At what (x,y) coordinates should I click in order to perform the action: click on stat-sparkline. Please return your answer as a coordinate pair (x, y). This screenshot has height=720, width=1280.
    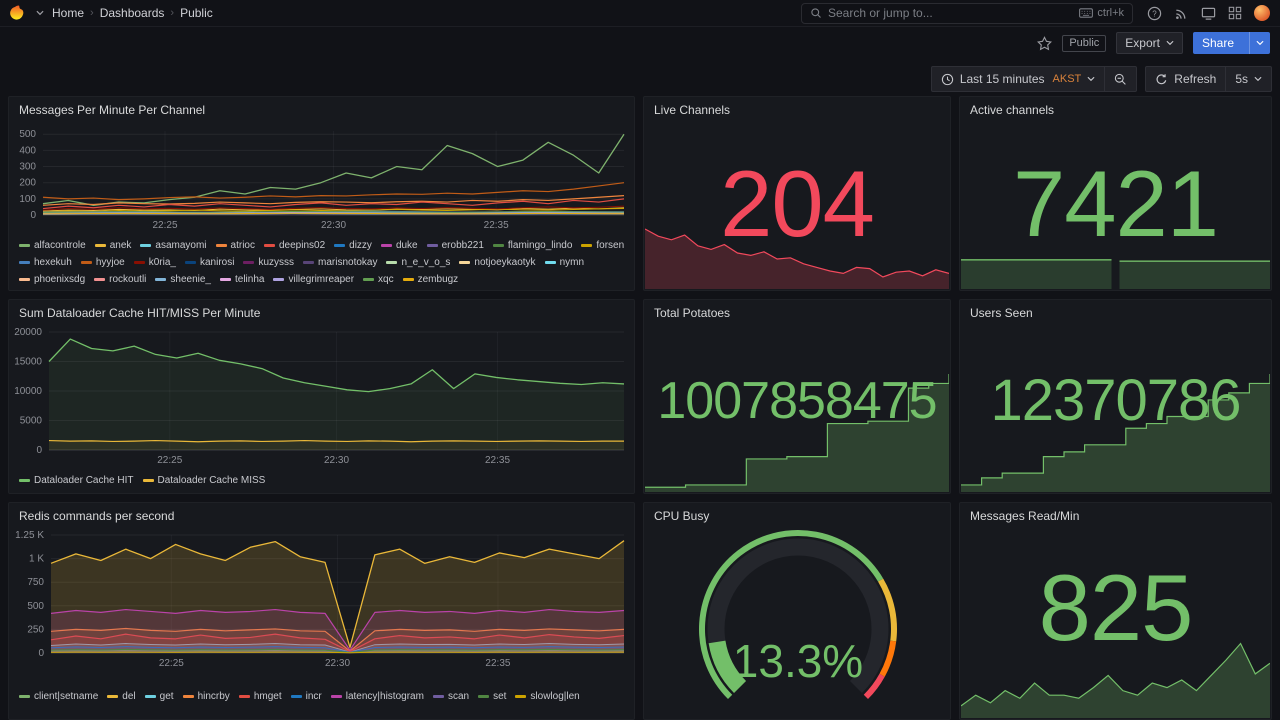
    Looking at the image, I should click on (1115, 679).